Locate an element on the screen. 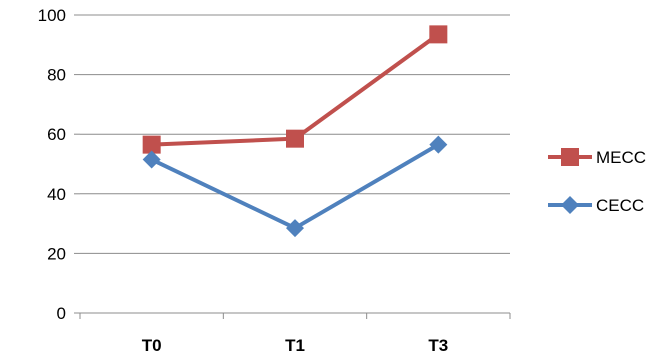 Image resolution: width=655 pixels, height=361 pixels. x-axis-category-labels: T0 T1 T3 is located at coordinates (295, 345).